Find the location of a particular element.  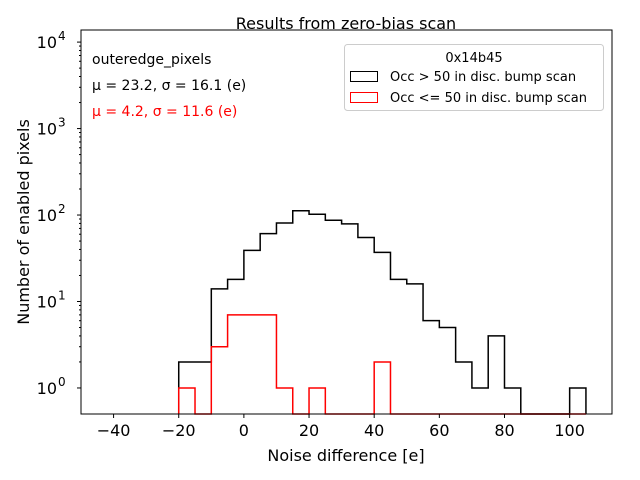

y-tick-exponent: 0 is located at coordinates (62, 382).